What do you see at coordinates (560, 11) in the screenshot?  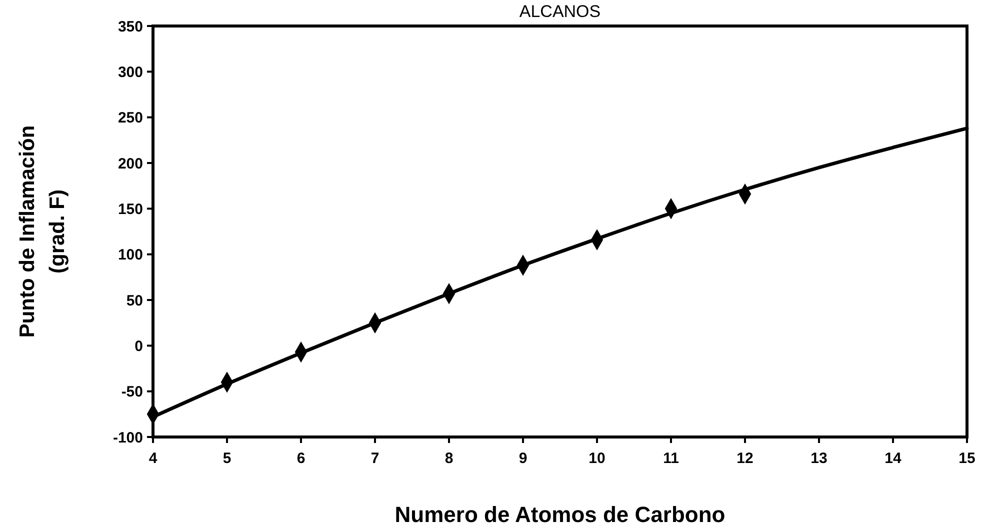 I see `chart-title: ALCANOS` at bounding box center [560, 11].